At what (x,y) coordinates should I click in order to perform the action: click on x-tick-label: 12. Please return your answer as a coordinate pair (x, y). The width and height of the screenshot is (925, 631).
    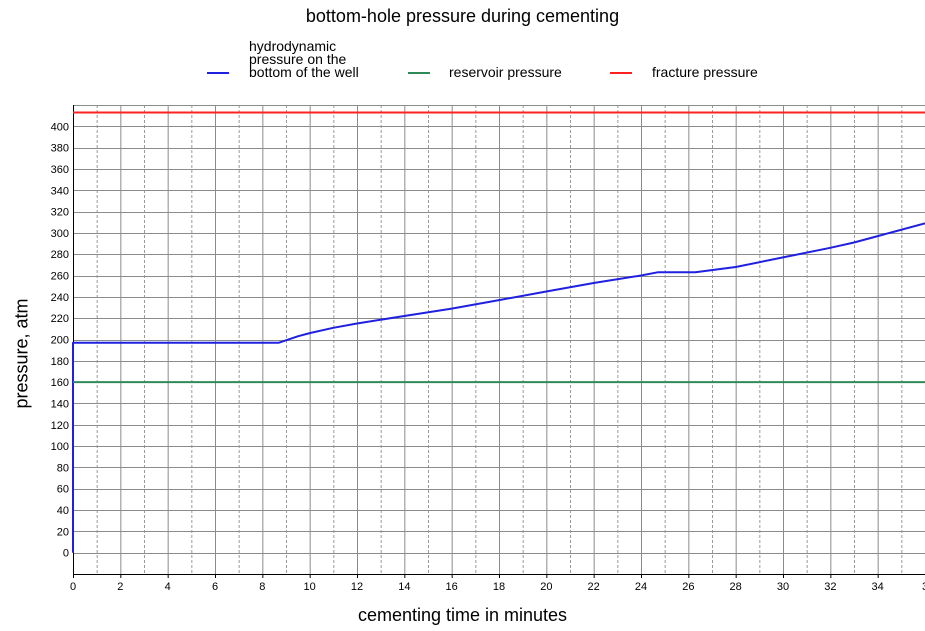
    Looking at the image, I should click on (357, 587).